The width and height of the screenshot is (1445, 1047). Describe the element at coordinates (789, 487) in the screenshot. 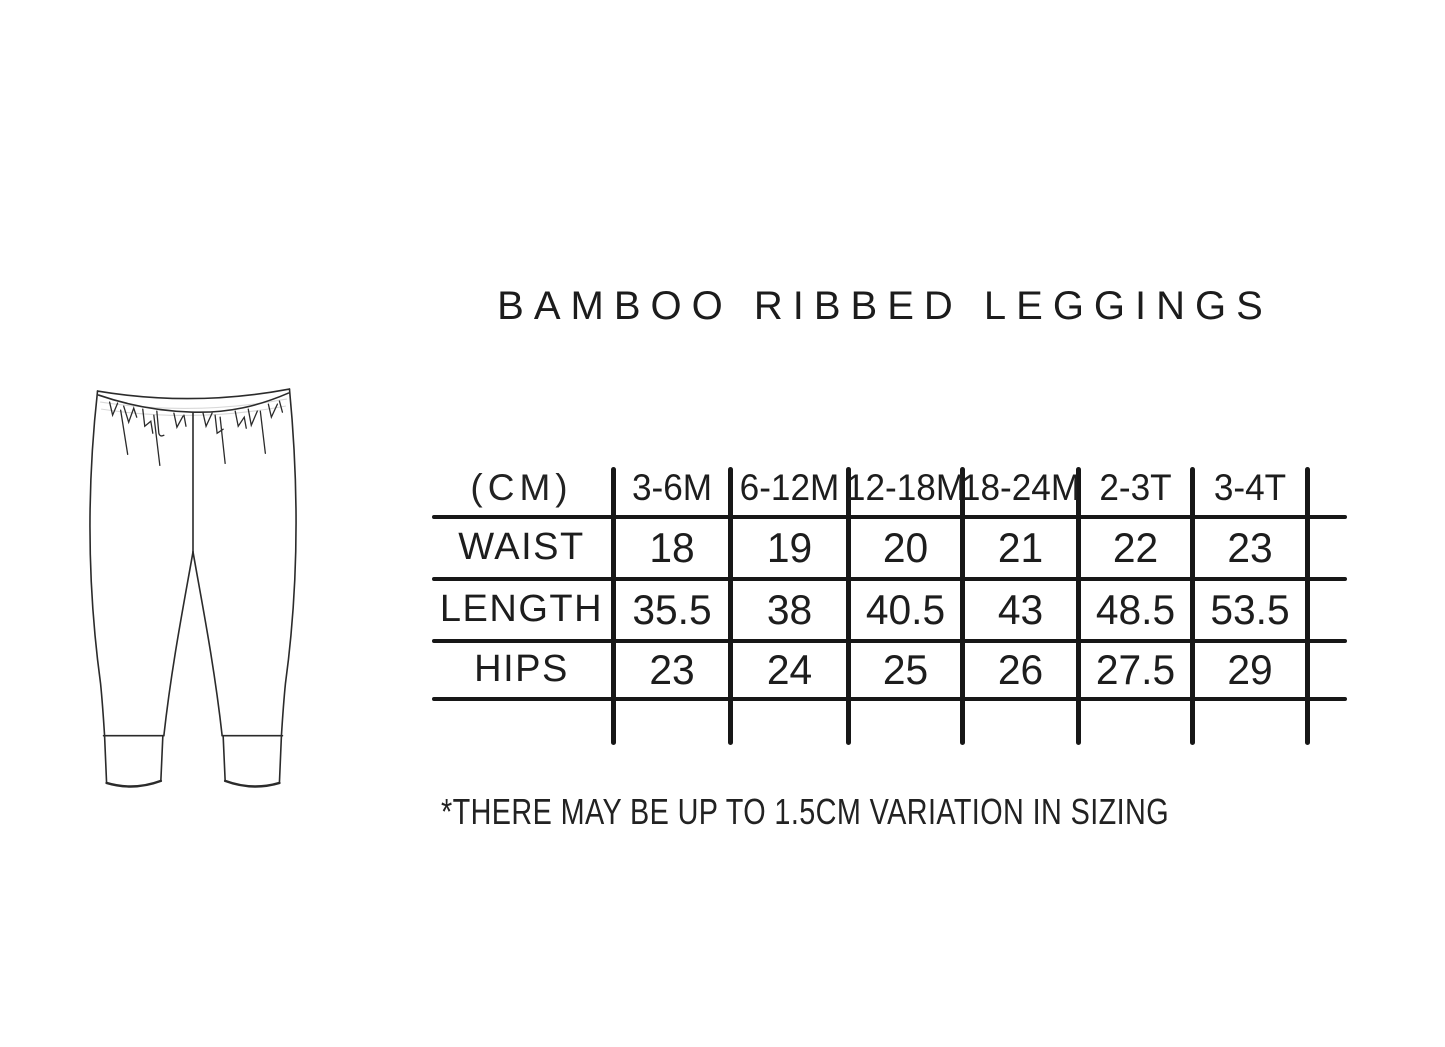

I see `column-header-6-12m: 6-12M` at that location.